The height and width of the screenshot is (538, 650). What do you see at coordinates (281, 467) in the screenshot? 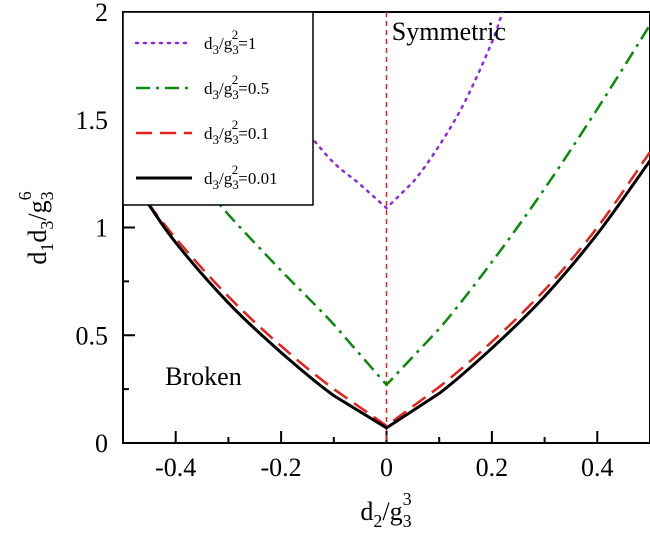
I see `x-tick-label: -0.2` at bounding box center [281, 467].